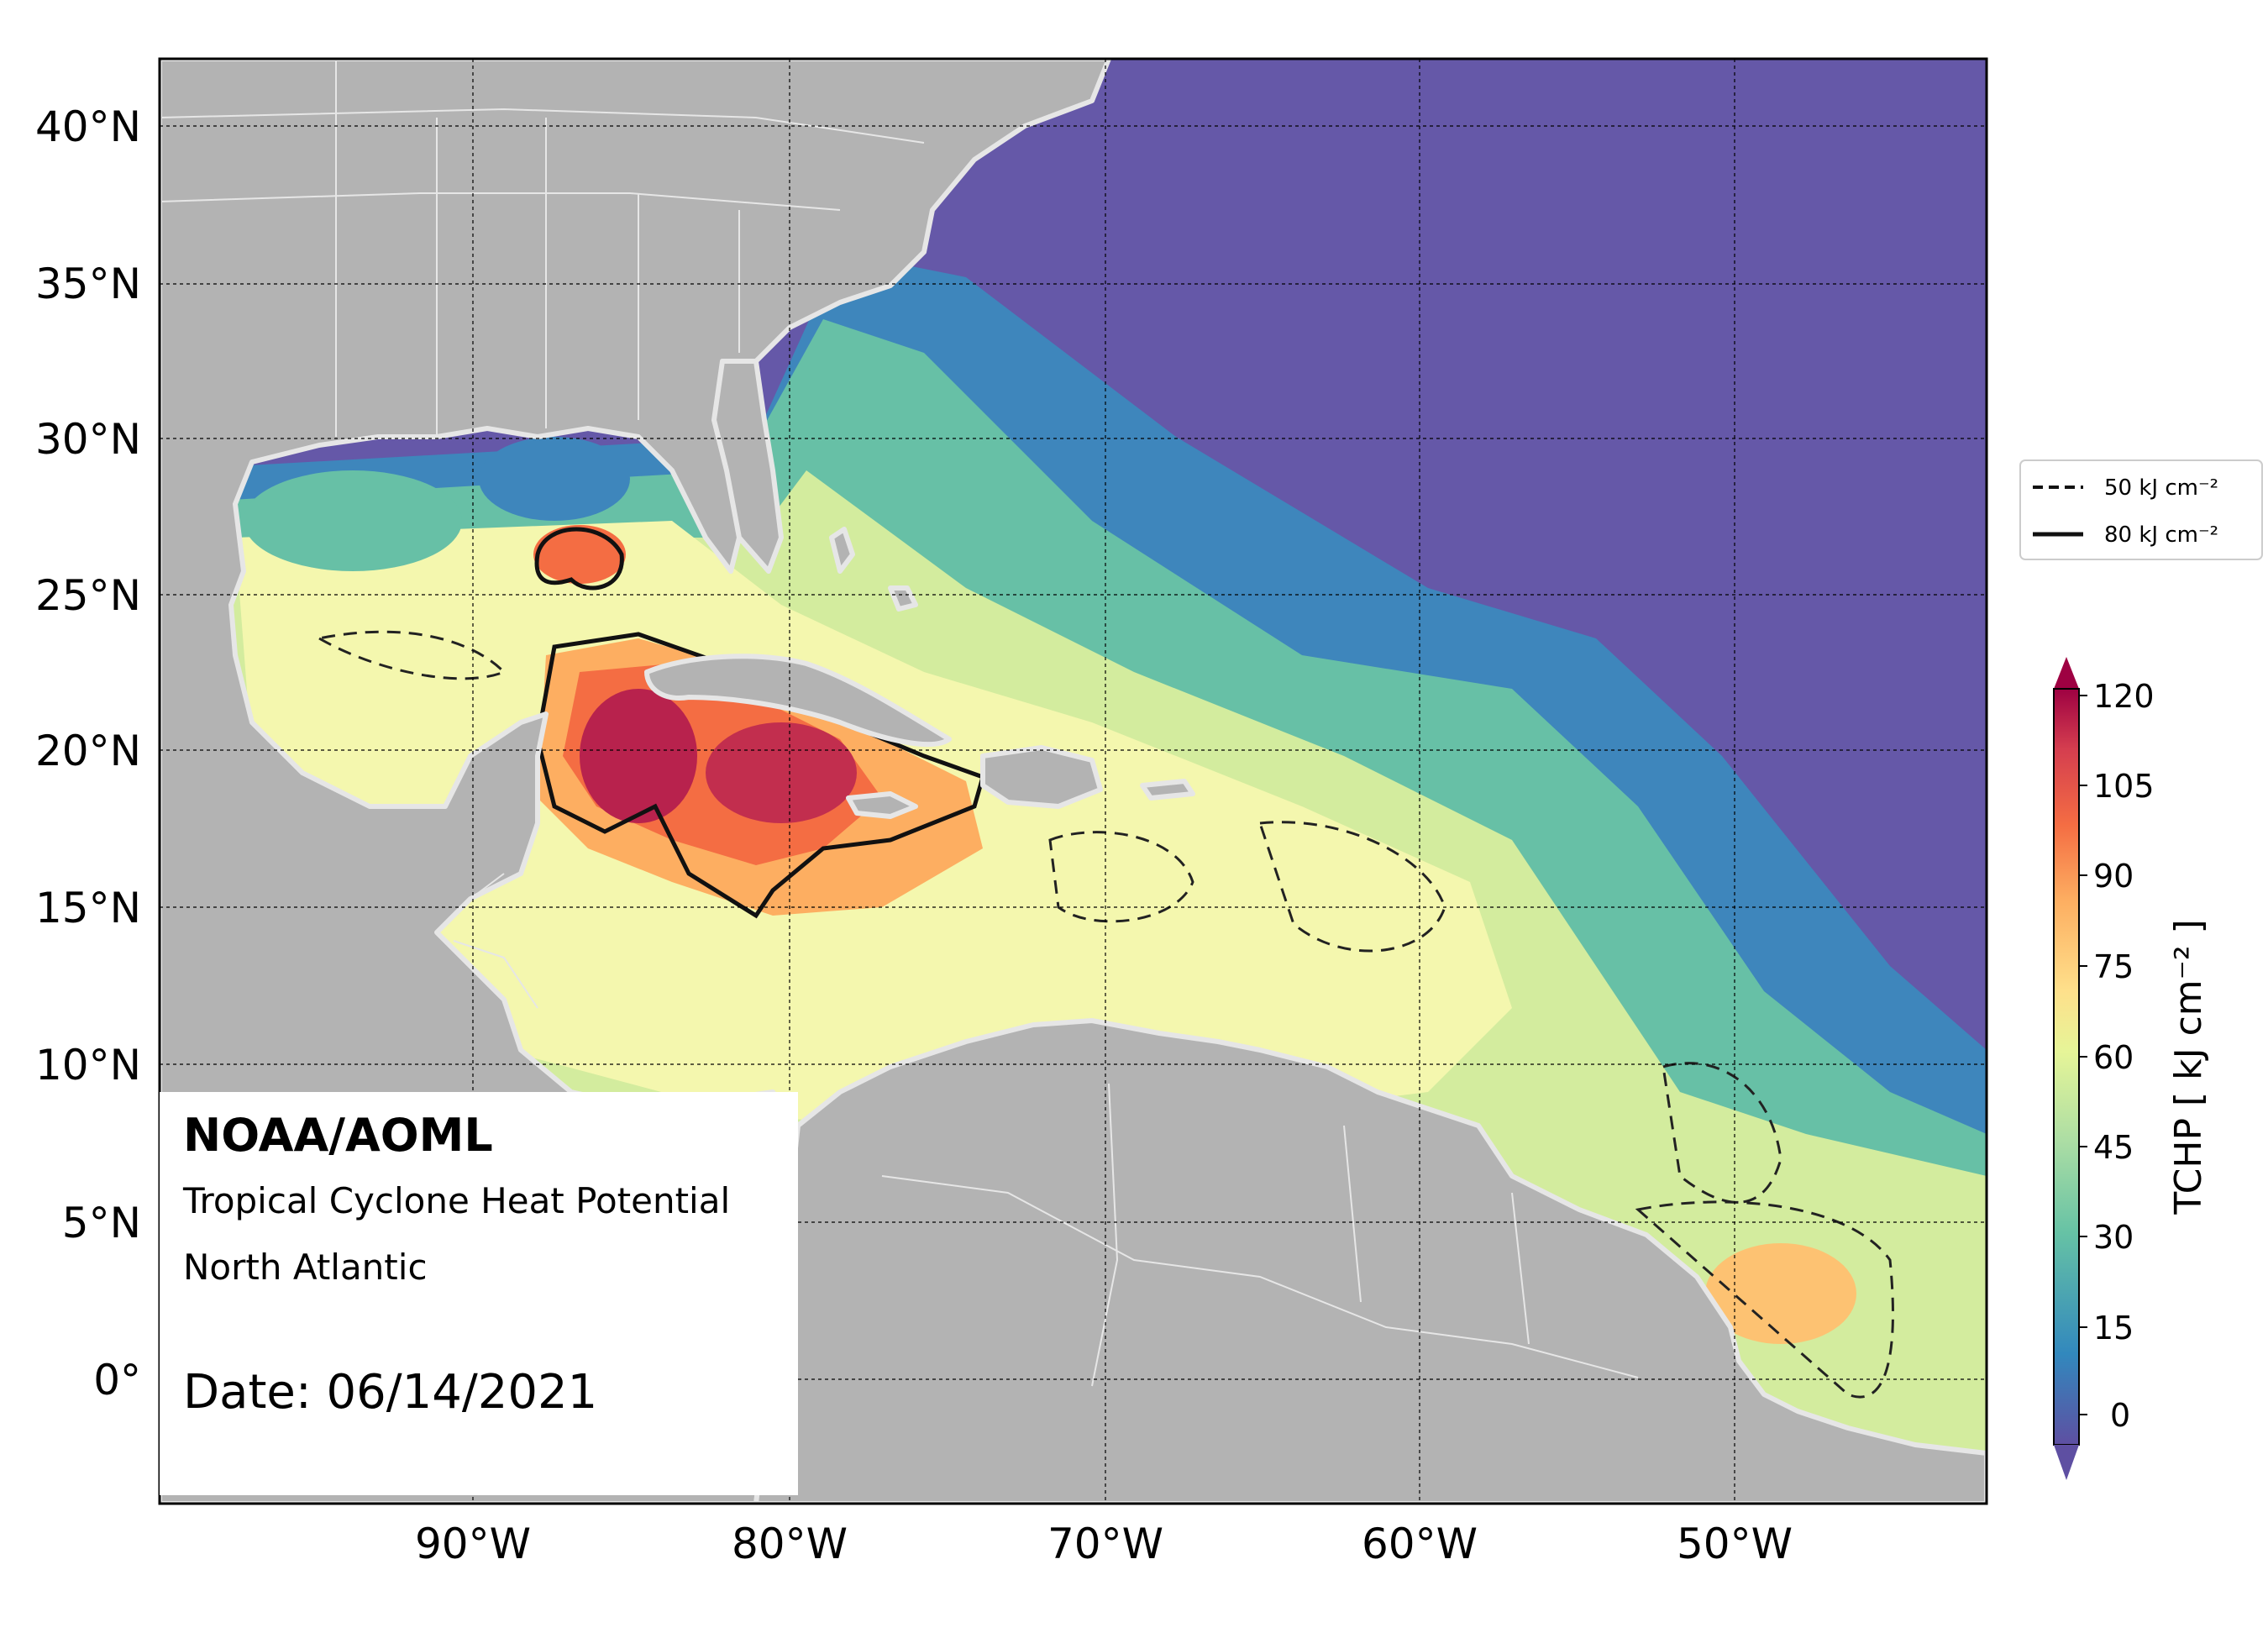 The image size is (2268, 1638). Describe the element at coordinates (88, 595) in the screenshot. I see `lat-tick-label: 25°N` at that location.